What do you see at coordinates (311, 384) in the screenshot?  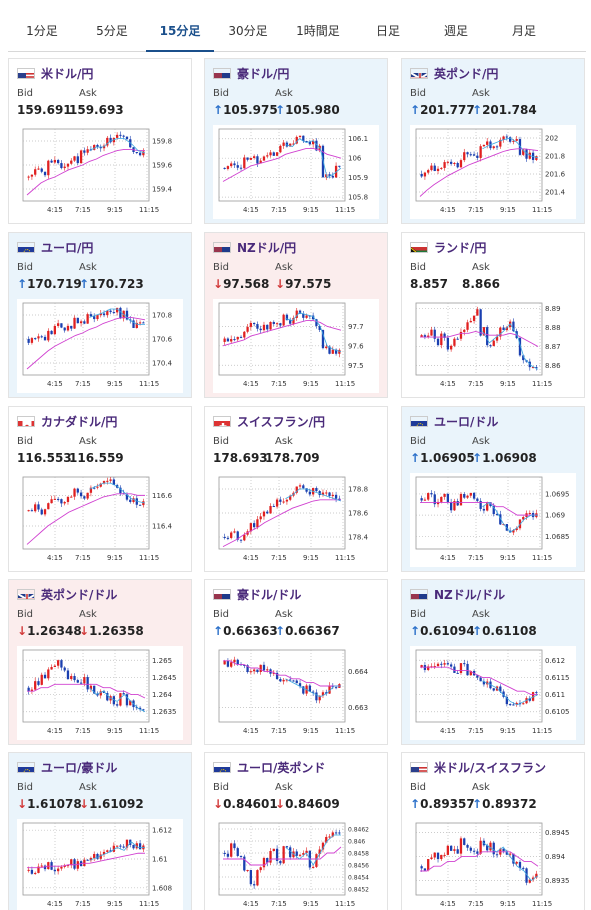 I see `x-tick-label: 9:15` at bounding box center [311, 384].